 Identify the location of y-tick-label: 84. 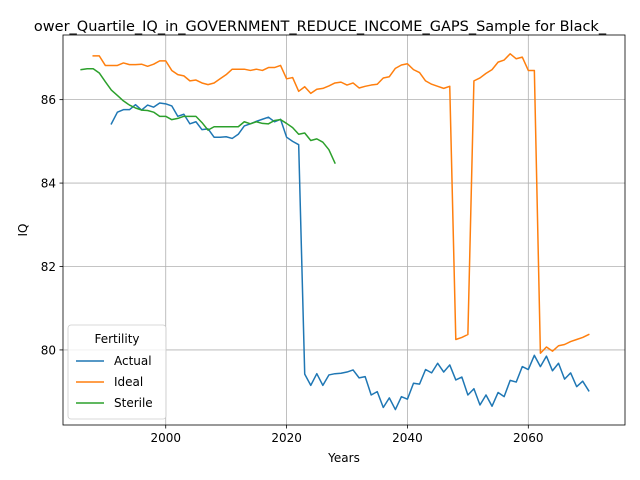
(48, 184).